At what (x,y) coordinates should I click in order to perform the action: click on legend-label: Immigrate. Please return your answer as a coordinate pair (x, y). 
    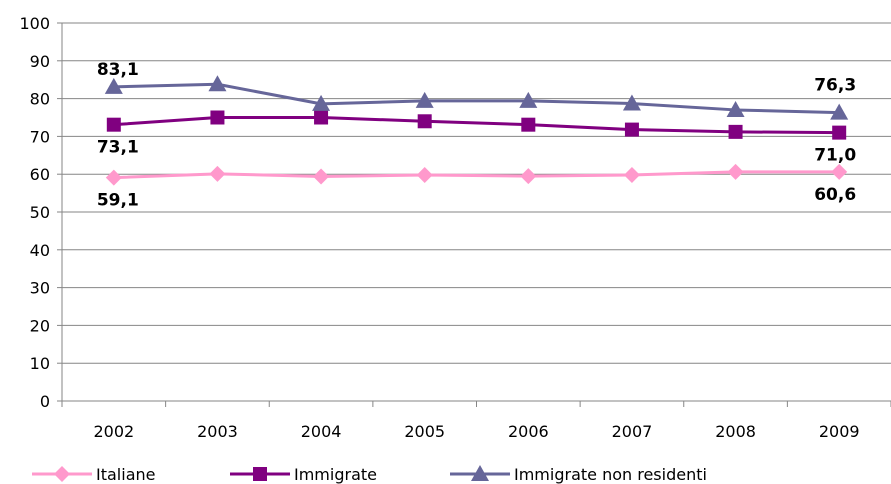
    Looking at the image, I should click on (335, 474).